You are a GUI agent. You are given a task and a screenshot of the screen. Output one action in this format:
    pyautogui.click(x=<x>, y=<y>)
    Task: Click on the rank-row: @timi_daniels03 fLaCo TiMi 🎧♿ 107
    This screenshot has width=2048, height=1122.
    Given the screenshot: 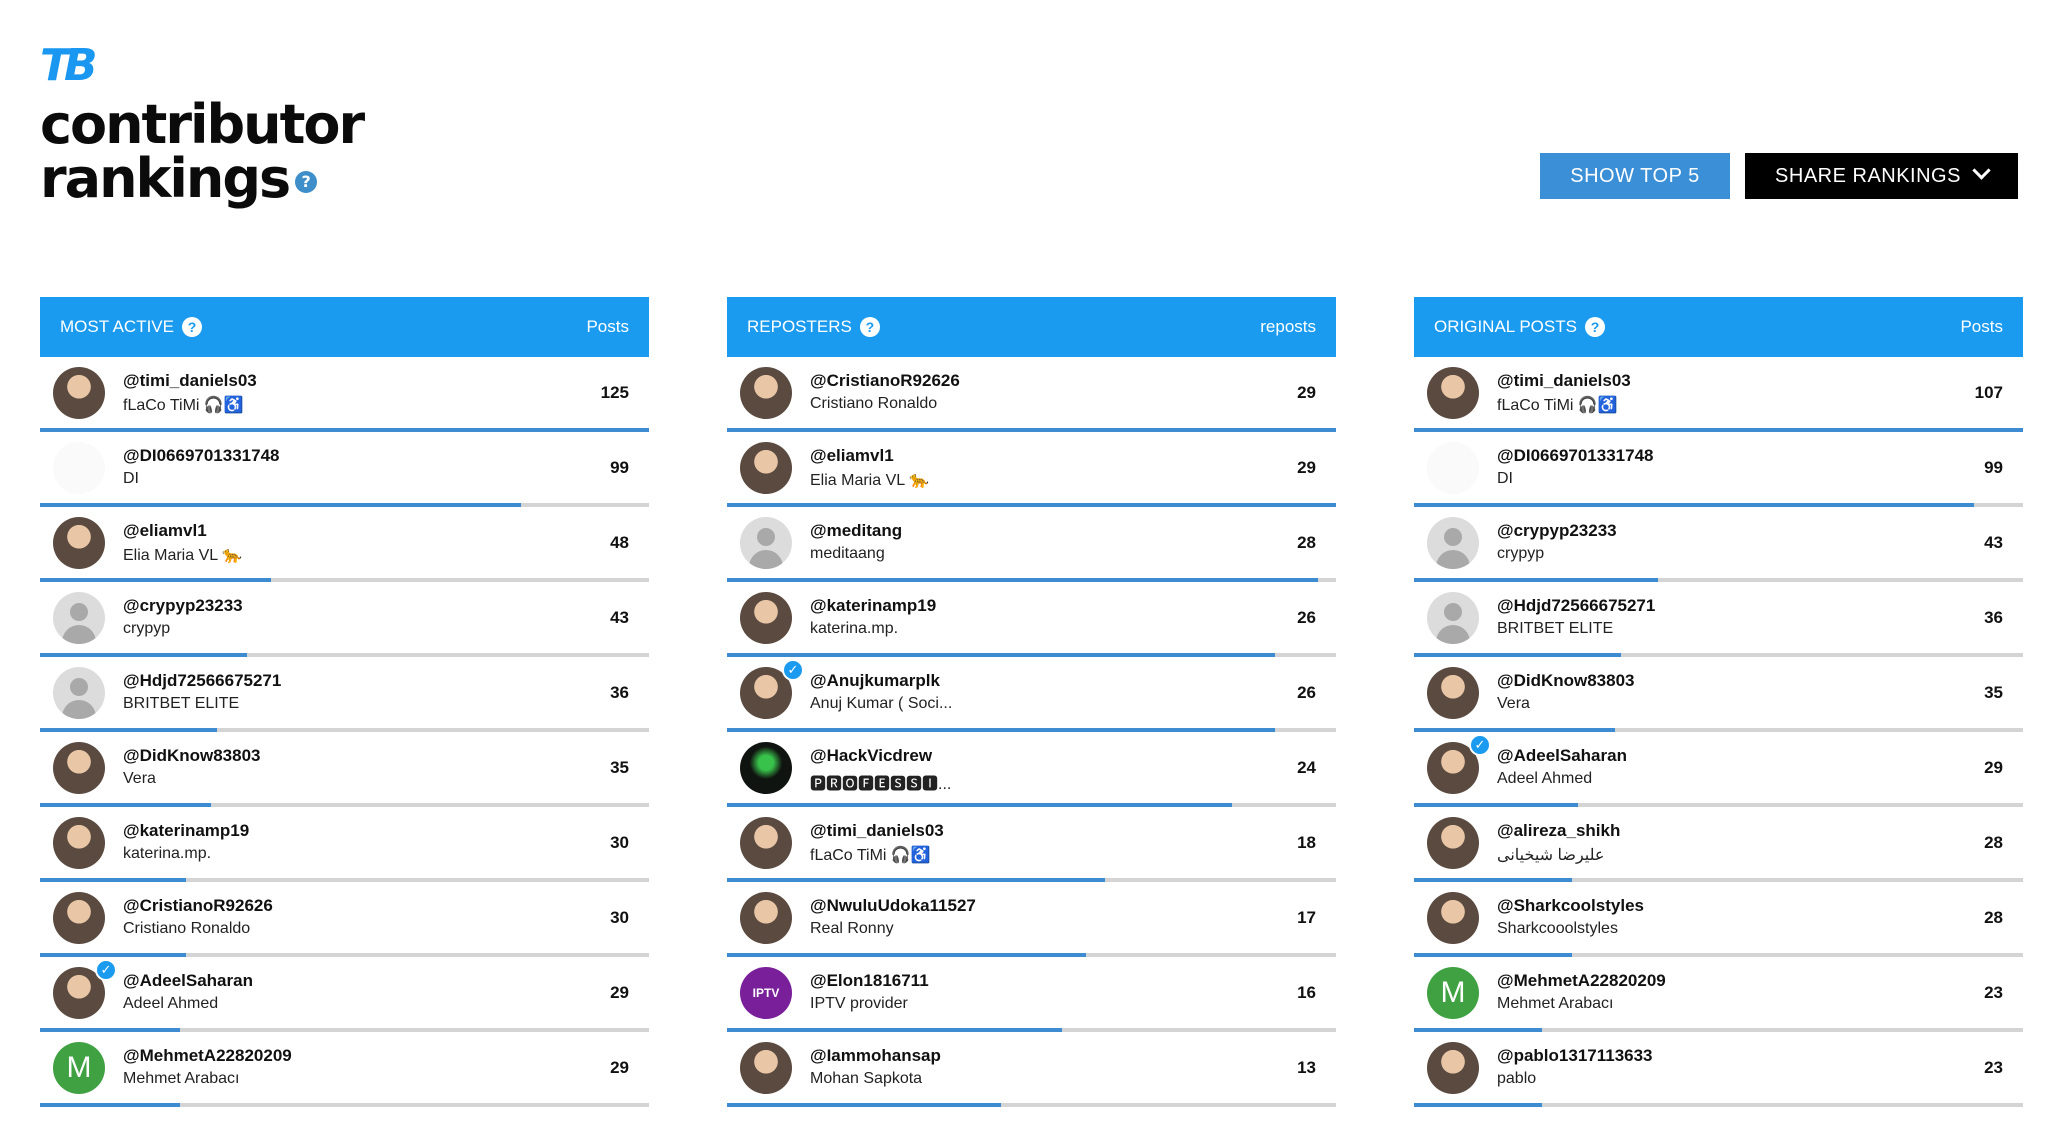 What is the action you would take?
    pyautogui.click(x=1718, y=394)
    